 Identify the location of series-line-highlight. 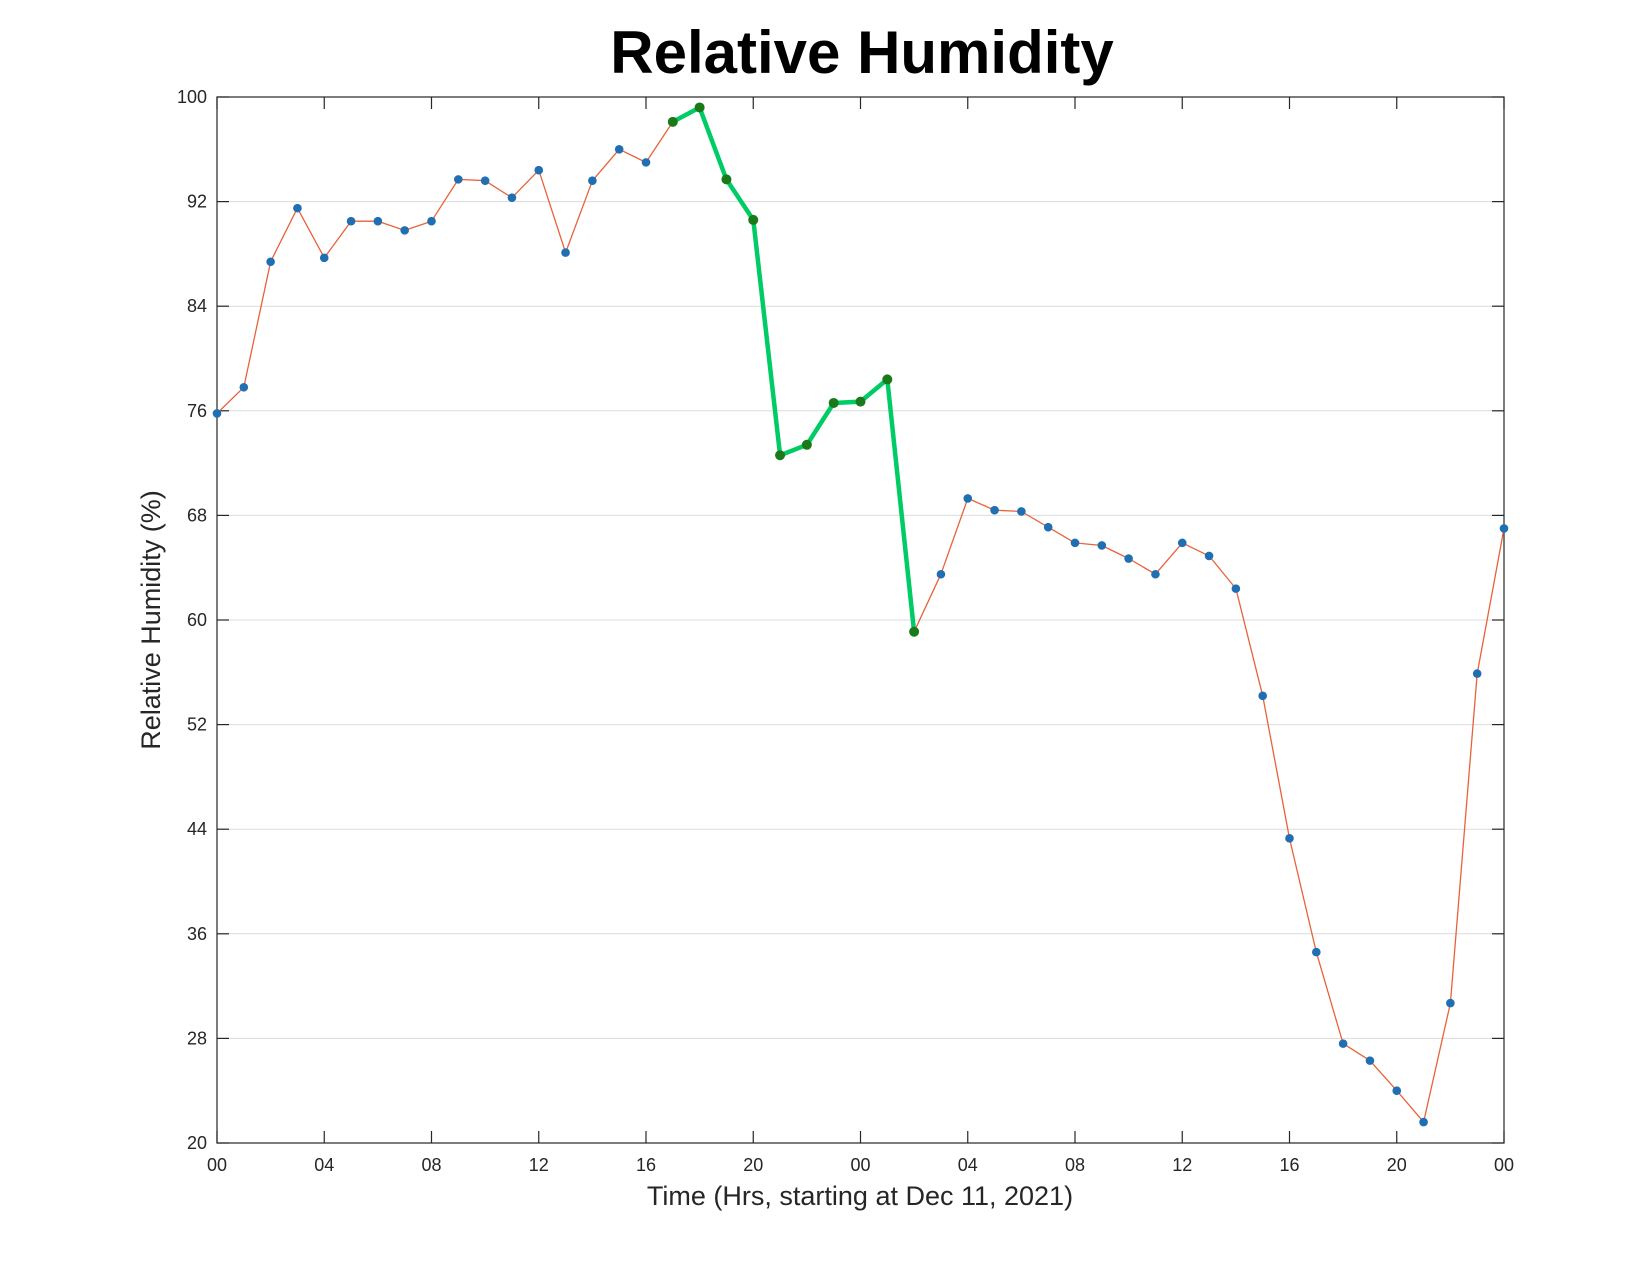
(793, 370).